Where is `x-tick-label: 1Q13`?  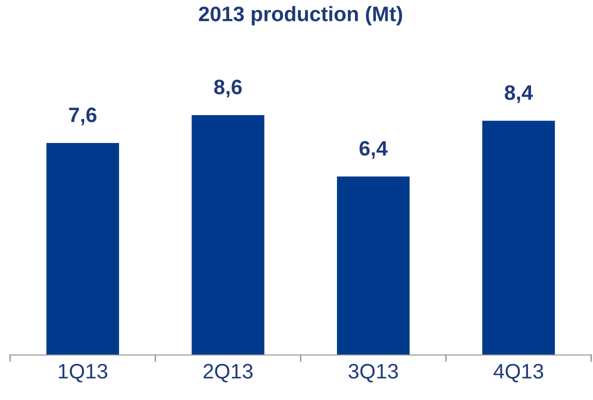 x-tick-label: 1Q13 is located at coordinates (83, 373).